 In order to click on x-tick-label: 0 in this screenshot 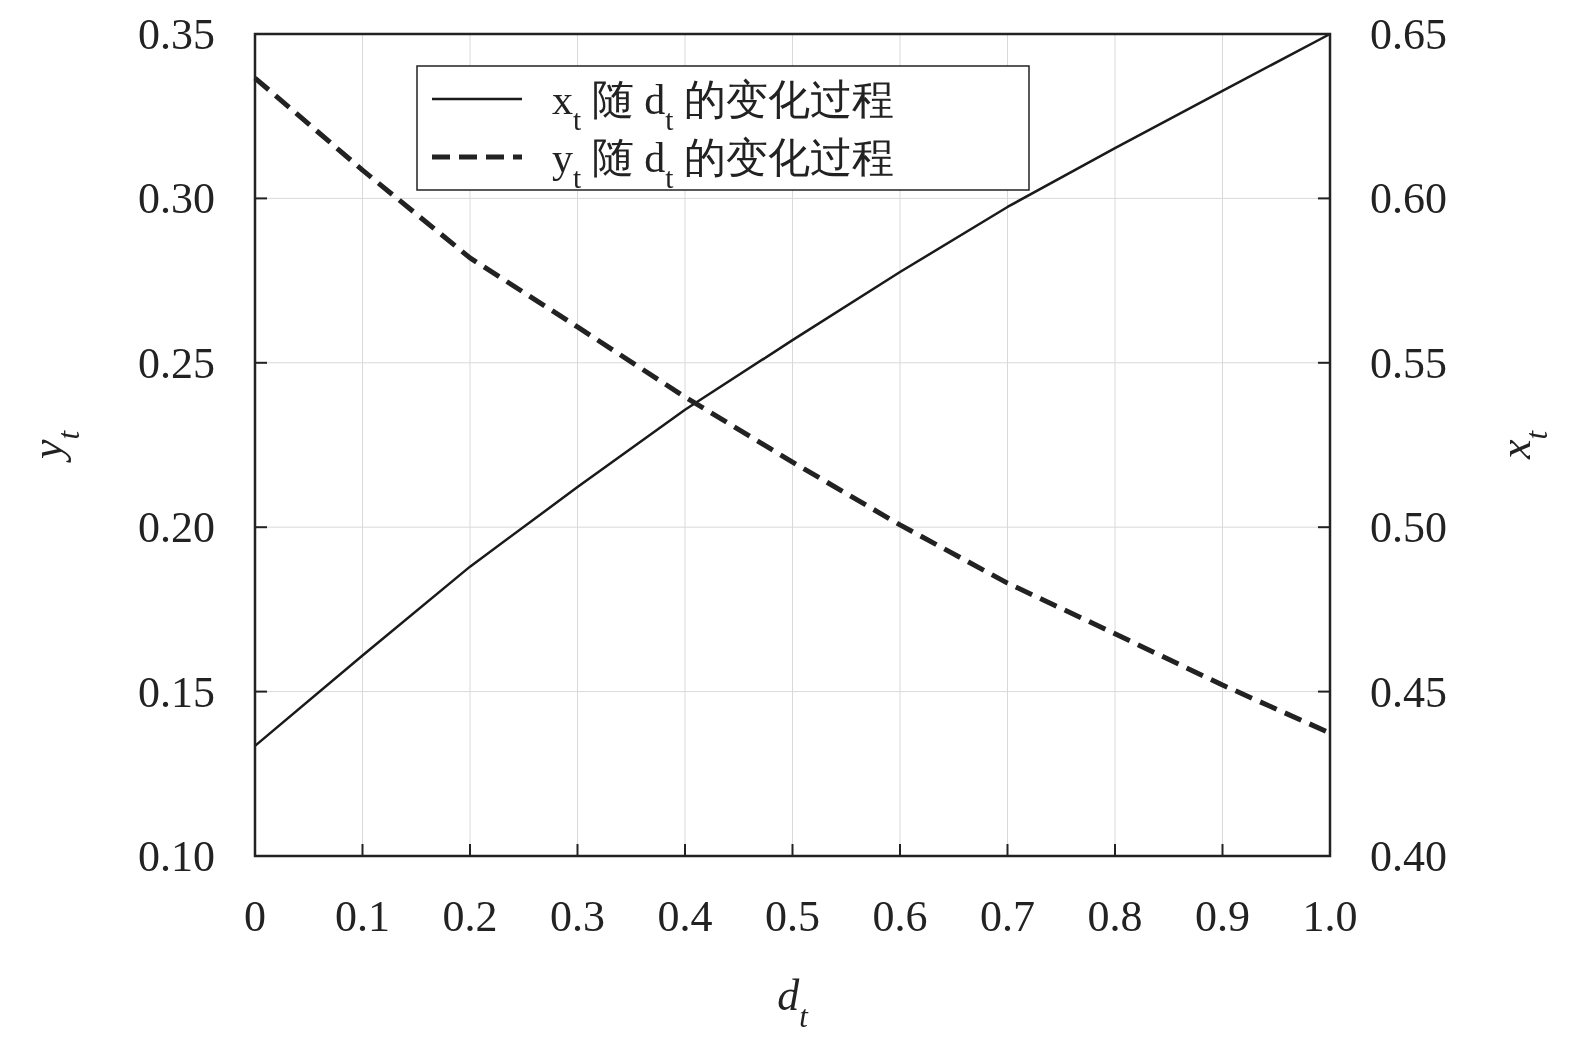, I will do `click(255, 916)`.